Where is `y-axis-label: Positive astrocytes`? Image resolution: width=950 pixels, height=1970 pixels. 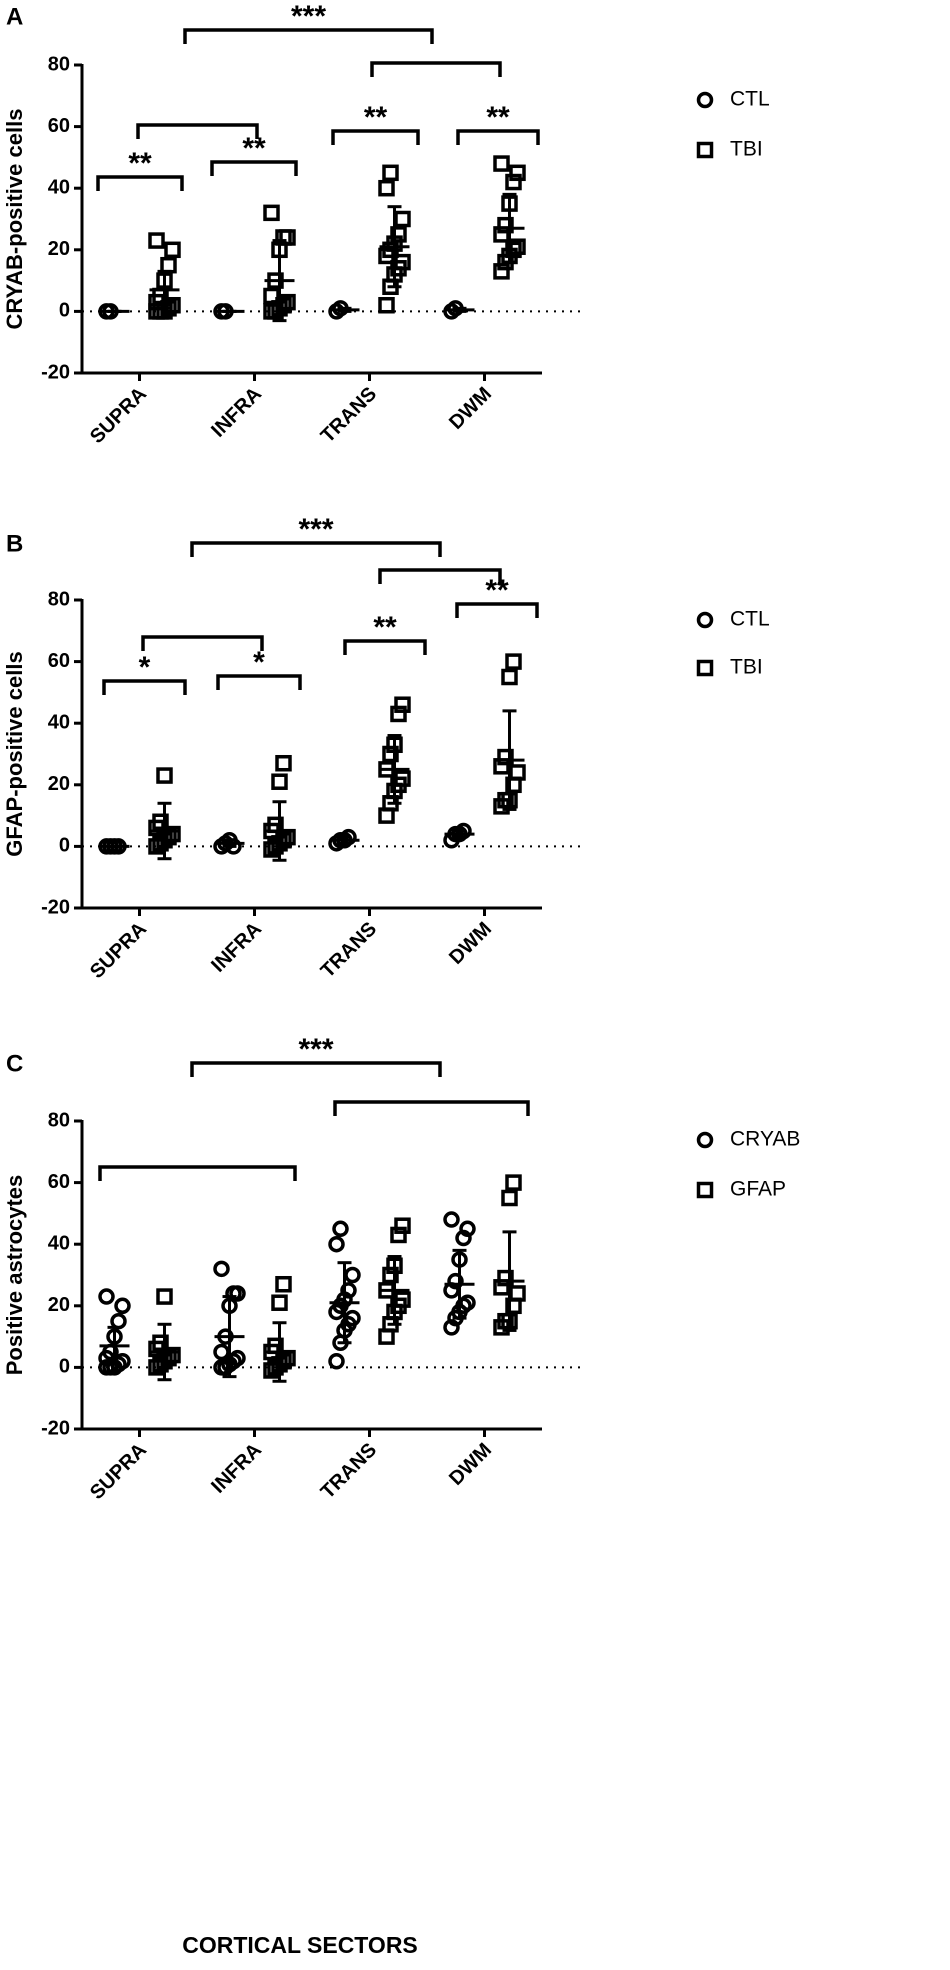 y-axis-label: Positive astrocytes is located at coordinates (14, 1275).